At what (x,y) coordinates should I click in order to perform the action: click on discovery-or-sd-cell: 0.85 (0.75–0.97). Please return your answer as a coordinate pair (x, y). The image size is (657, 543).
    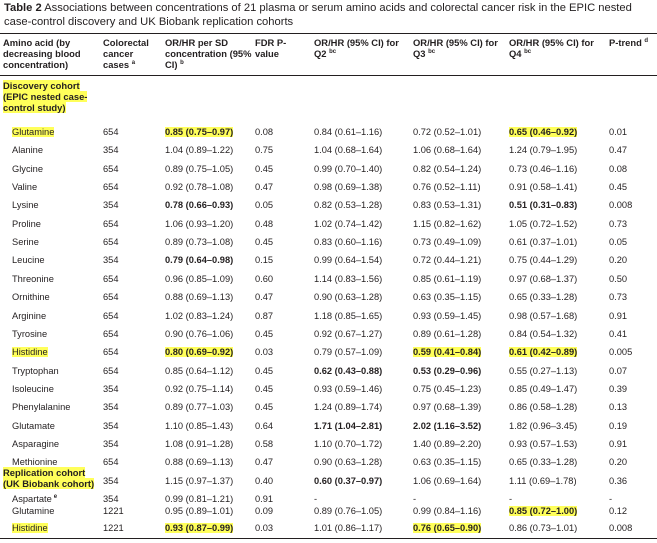
    Looking at the image, I should click on (199, 132).